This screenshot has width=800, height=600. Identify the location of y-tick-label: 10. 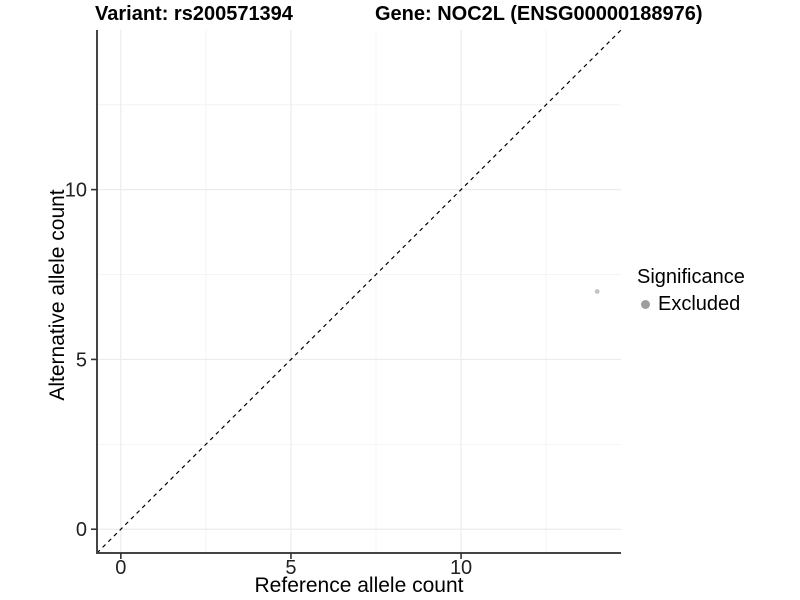
(76, 191).